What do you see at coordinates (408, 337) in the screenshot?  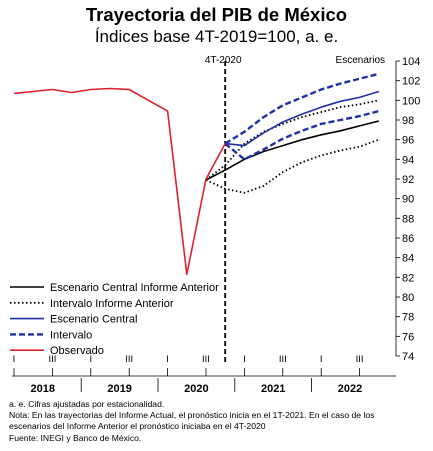 I see `y-tick-label: 76` at bounding box center [408, 337].